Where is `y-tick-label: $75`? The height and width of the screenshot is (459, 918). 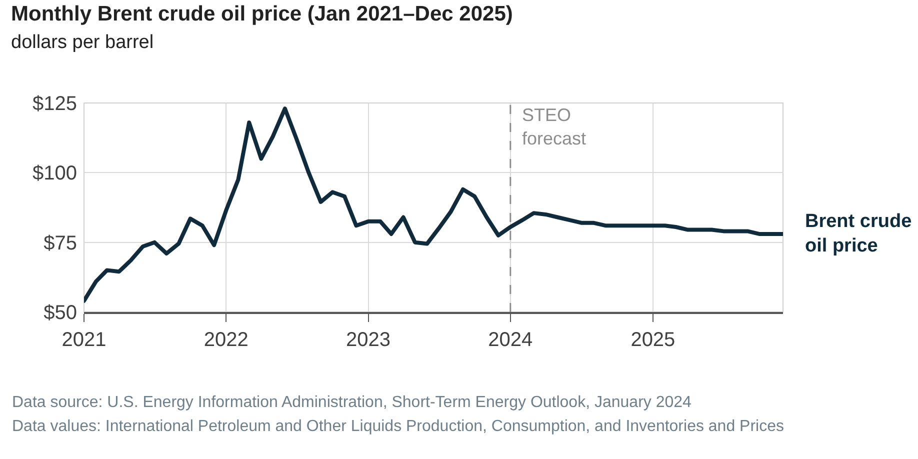 y-tick-label: $75 is located at coordinates (60, 243).